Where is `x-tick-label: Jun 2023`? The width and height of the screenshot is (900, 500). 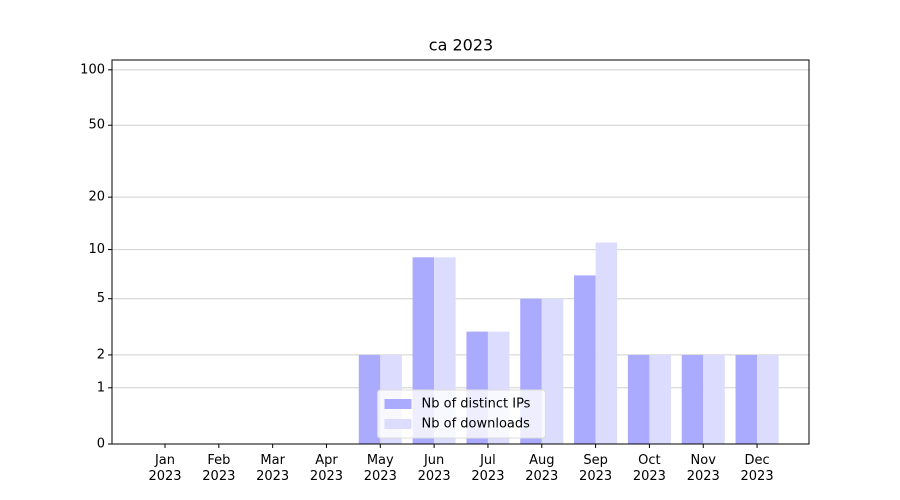 x-tick-label: Jun 2023 is located at coordinates (434, 468).